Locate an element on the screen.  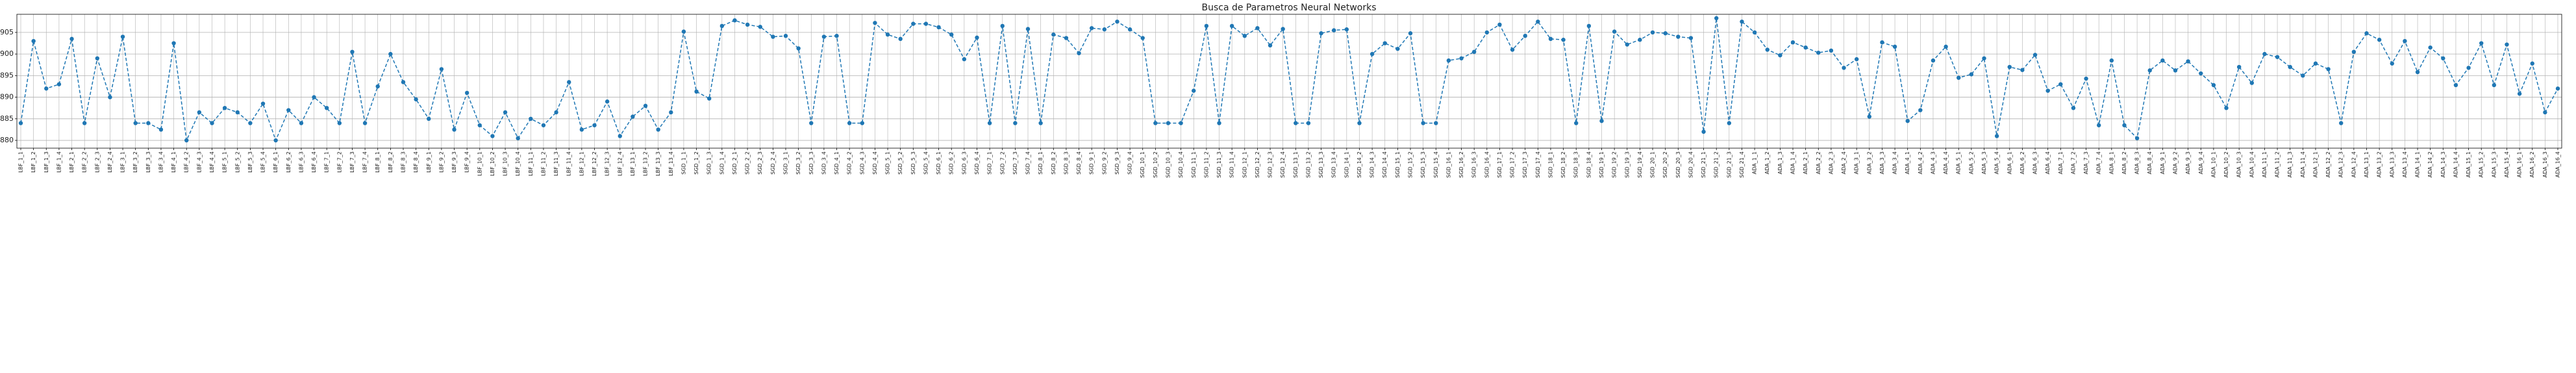
x-tick-label: ADA_11_1 is located at coordinates (2265, 164).